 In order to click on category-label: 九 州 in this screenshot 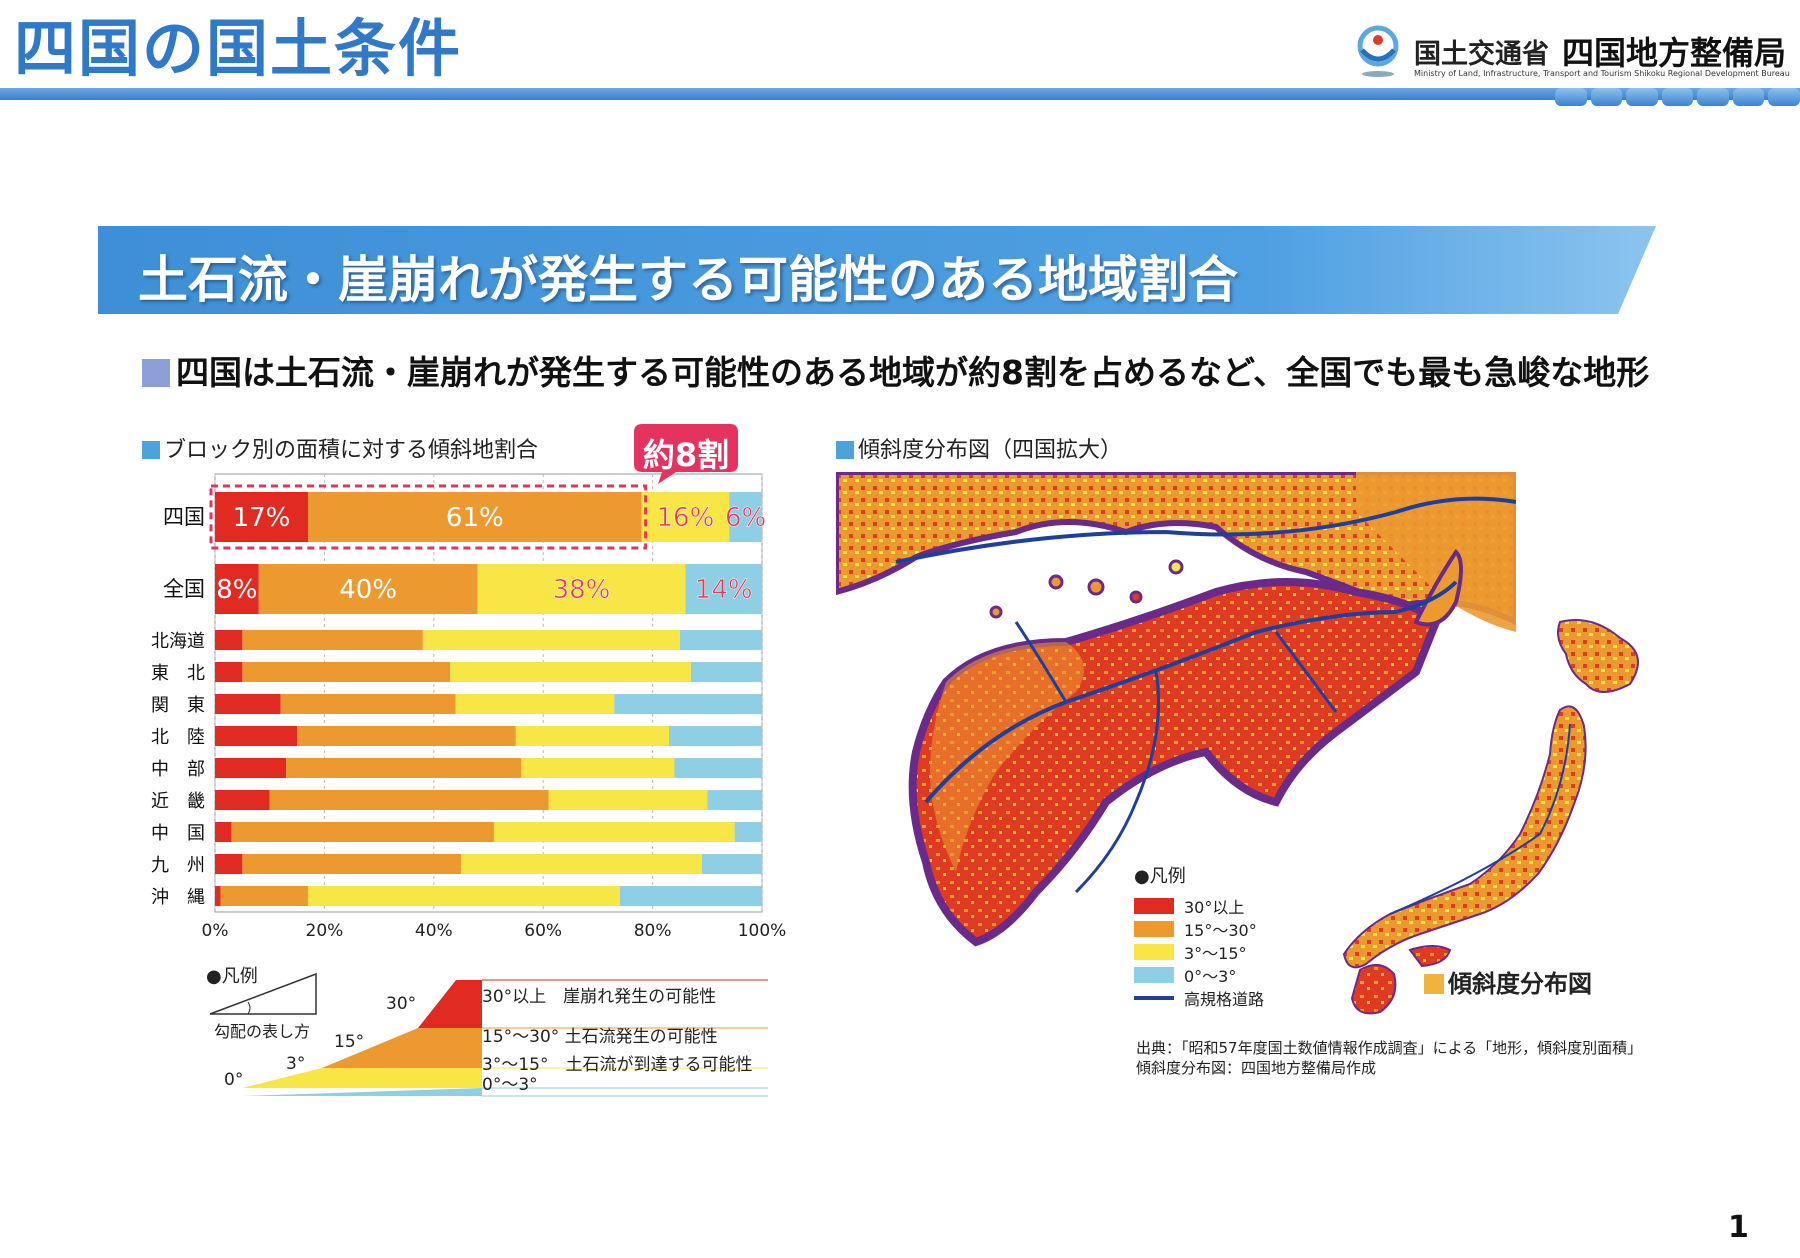, I will do `click(178, 865)`.